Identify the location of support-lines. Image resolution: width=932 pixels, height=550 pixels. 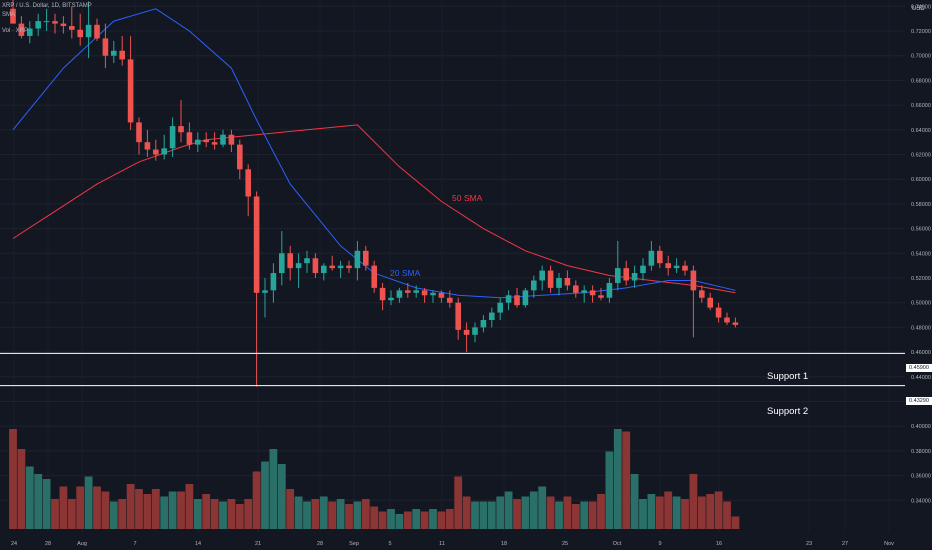
(452, 369).